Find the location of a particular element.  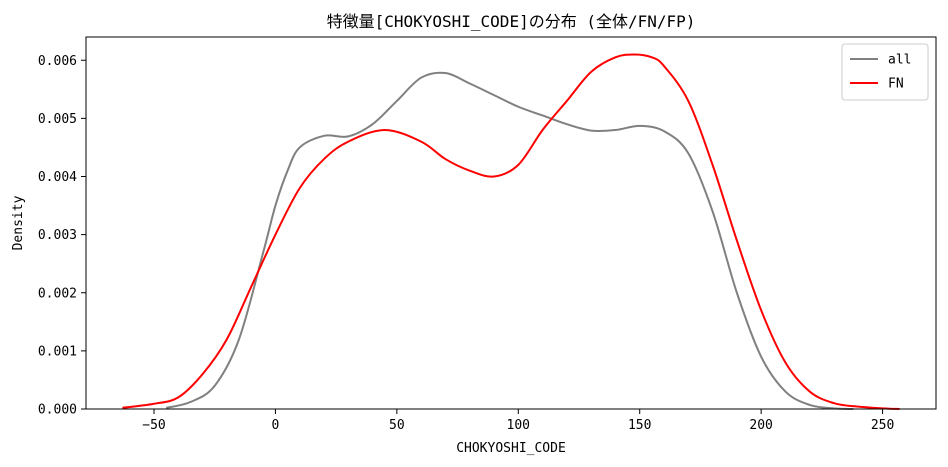

legend-label-fn: FN is located at coordinates (896, 84).